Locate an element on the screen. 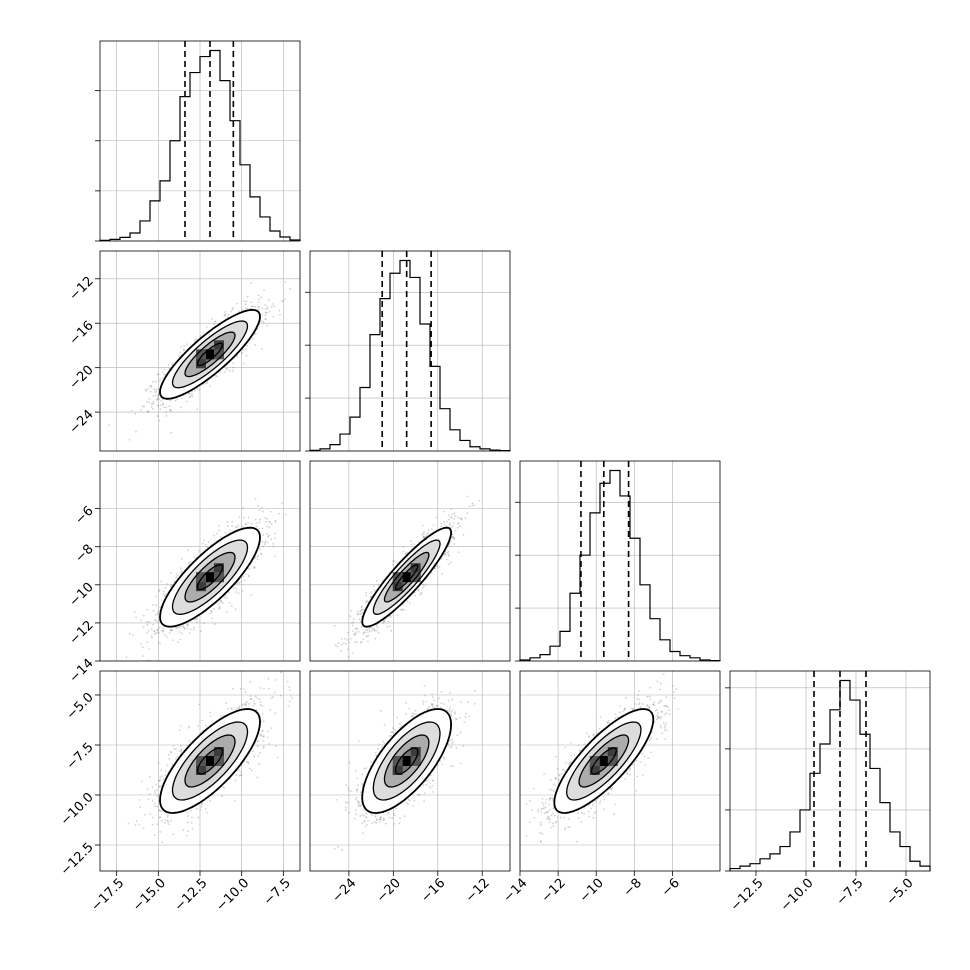  hist-panel-2-frame is located at coordinates (620, 561).